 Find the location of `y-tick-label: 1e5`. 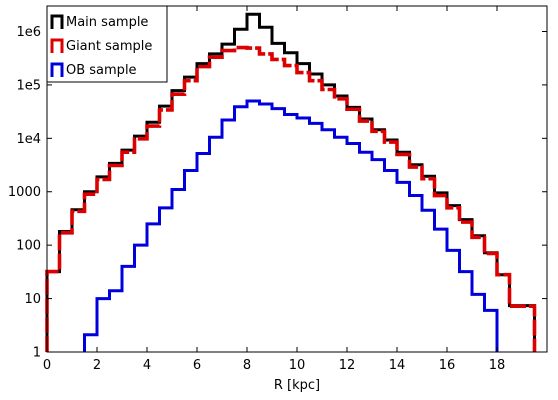

y-tick-label: 1e5 is located at coordinates (28, 85).